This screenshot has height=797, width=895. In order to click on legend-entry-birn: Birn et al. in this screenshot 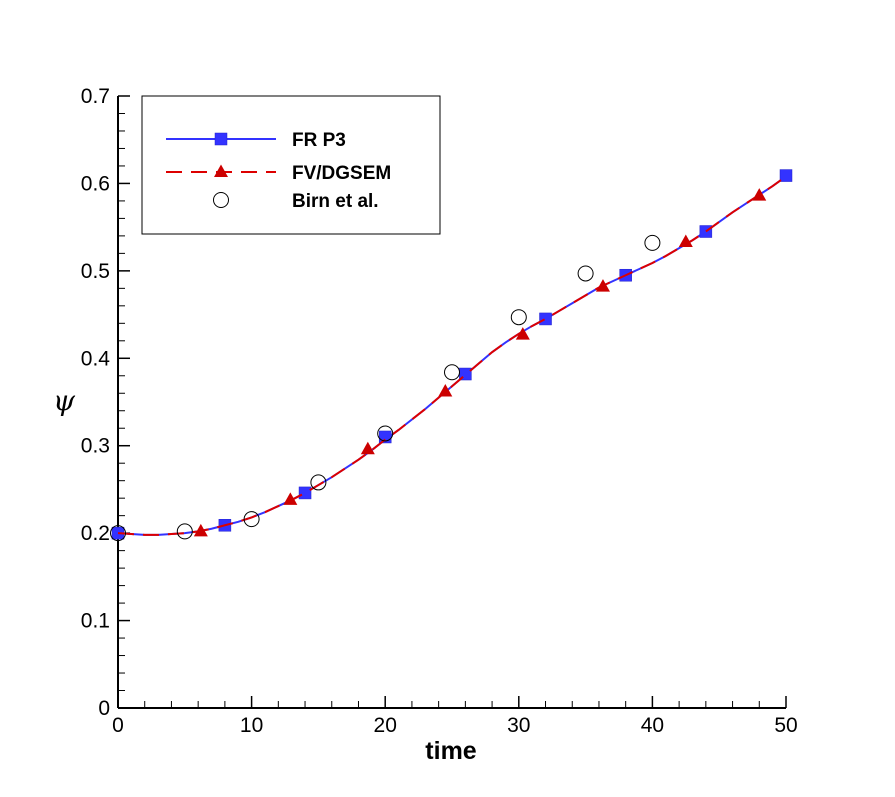, I will do `click(296, 201)`.